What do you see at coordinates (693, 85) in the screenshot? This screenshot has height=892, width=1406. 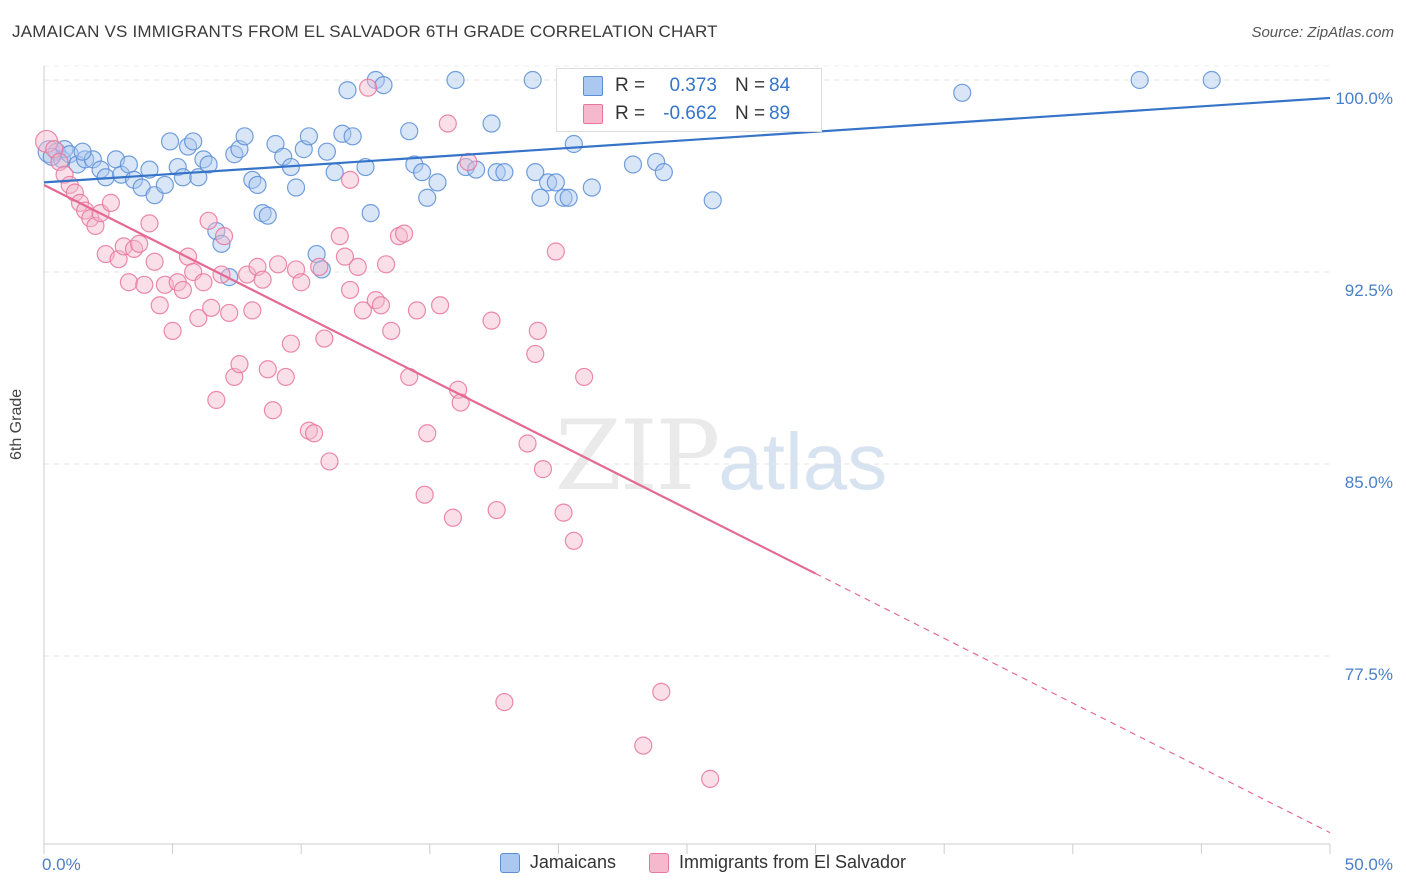 I see `stats-r-value: 0.373` at bounding box center [693, 85].